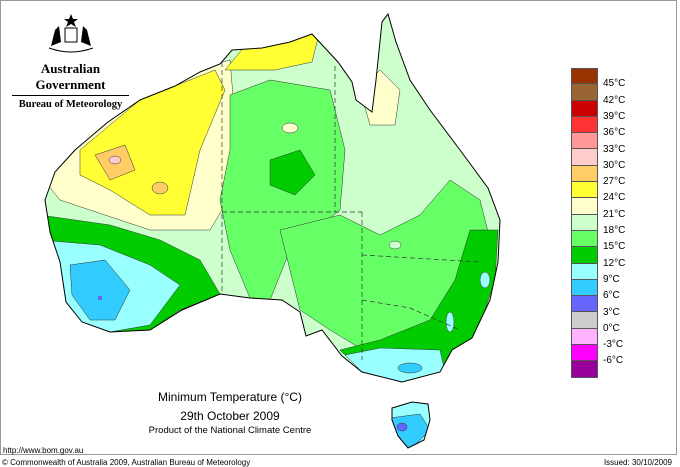 Image resolution: width=680 pixels, height=467 pixels. Describe the element at coordinates (614, 198) in the screenshot. I see `legend-label: 24°C` at that location.